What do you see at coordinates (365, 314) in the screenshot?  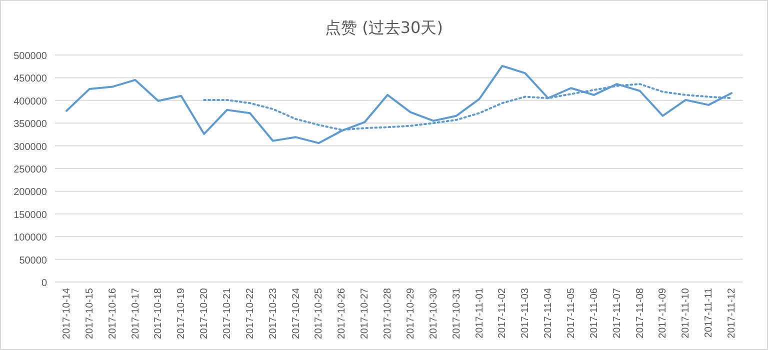 I see `x-tick-label: 2017-10-27` at bounding box center [365, 314].